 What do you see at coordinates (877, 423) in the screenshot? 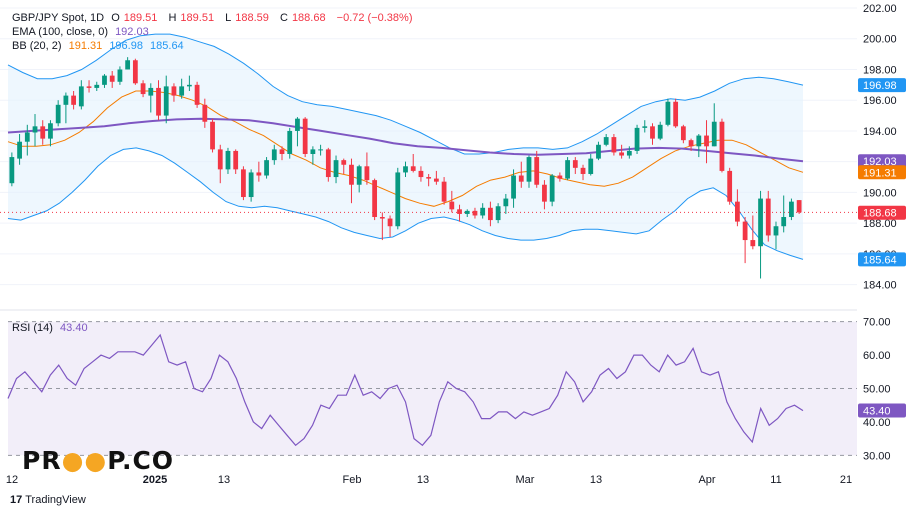
I see `rsi-tick-label: 40.00` at bounding box center [877, 423].